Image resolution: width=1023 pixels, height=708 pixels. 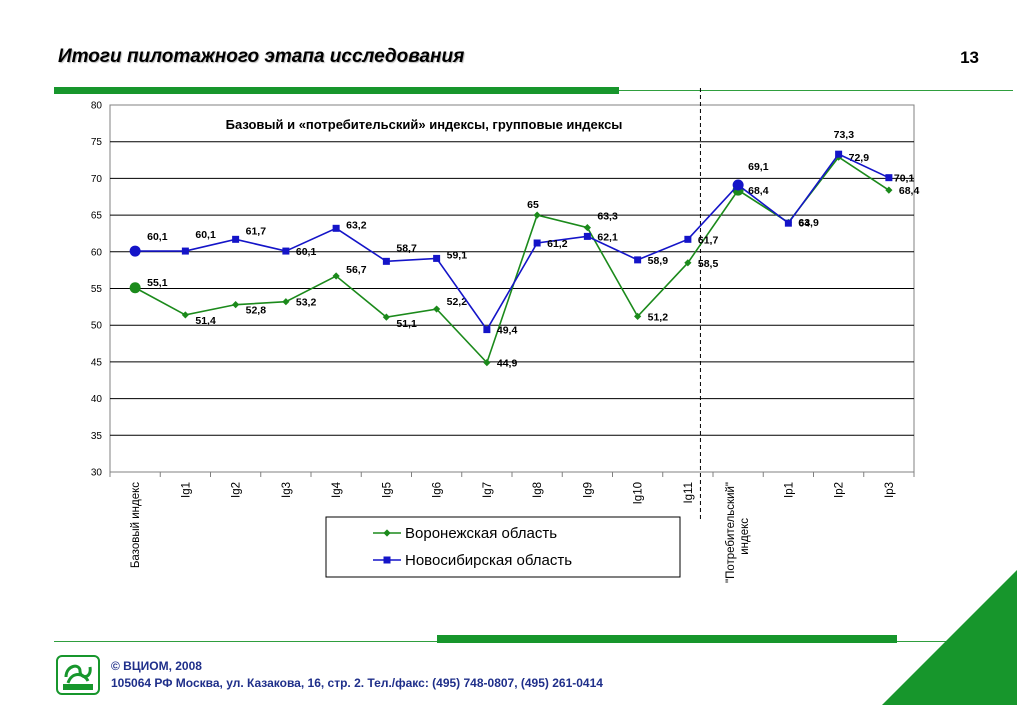 I want to click on x-tick-label: Ig6, so click(x=438, y=490).